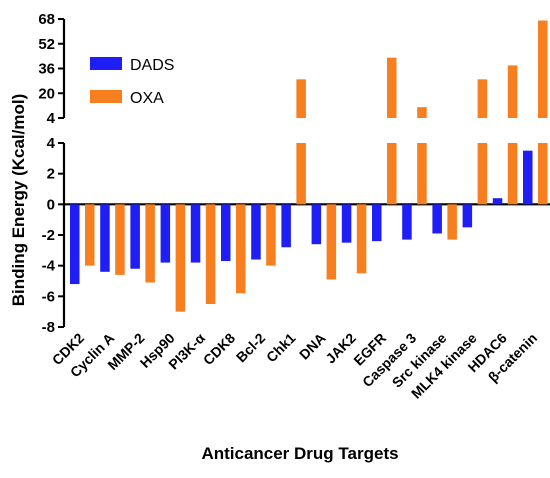 The width and height of the screenshot is (550, 478). What do you see at coordinates (301, 98) in the screenshot?
I see `bar-oxa-chk1-upper` at bounding box center [301, 98].